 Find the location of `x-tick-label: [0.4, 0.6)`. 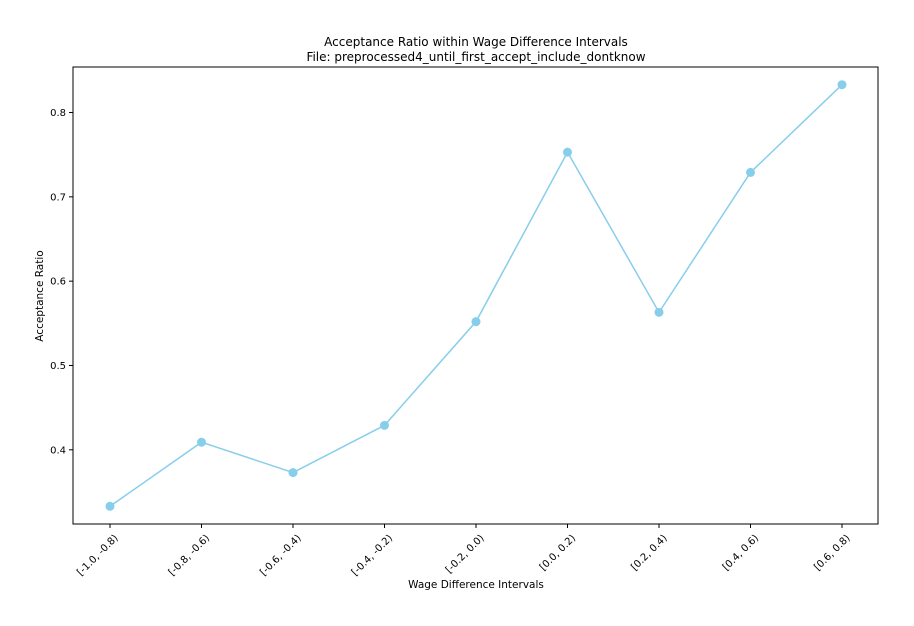

x-tick-label: [0.4, 0.6) is located at coordinates (741, 553).